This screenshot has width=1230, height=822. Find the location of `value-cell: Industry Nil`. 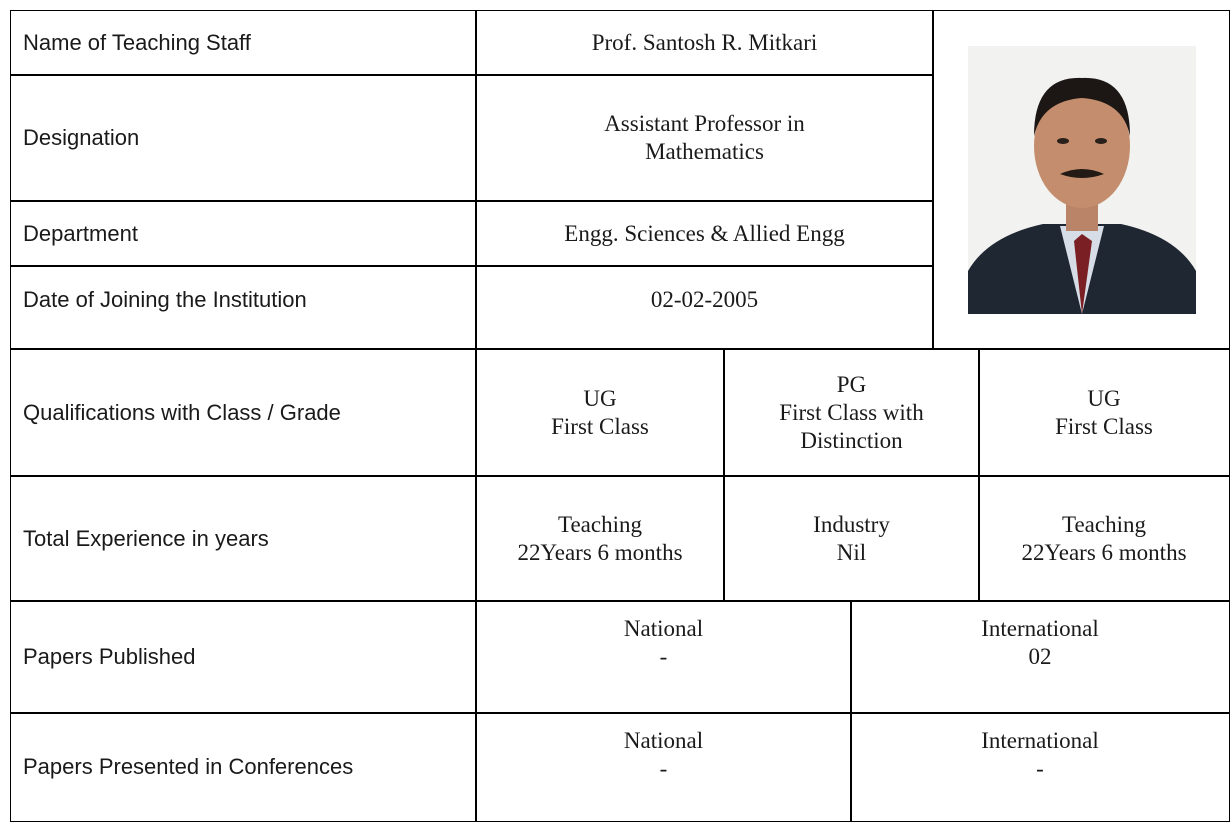

value-cell: Industry Nil is located at coordinates (851, 538).